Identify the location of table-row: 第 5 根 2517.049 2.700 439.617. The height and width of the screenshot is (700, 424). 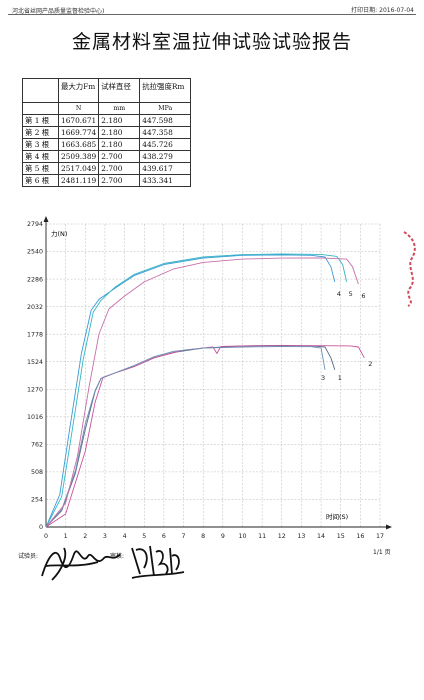
(107, 168).